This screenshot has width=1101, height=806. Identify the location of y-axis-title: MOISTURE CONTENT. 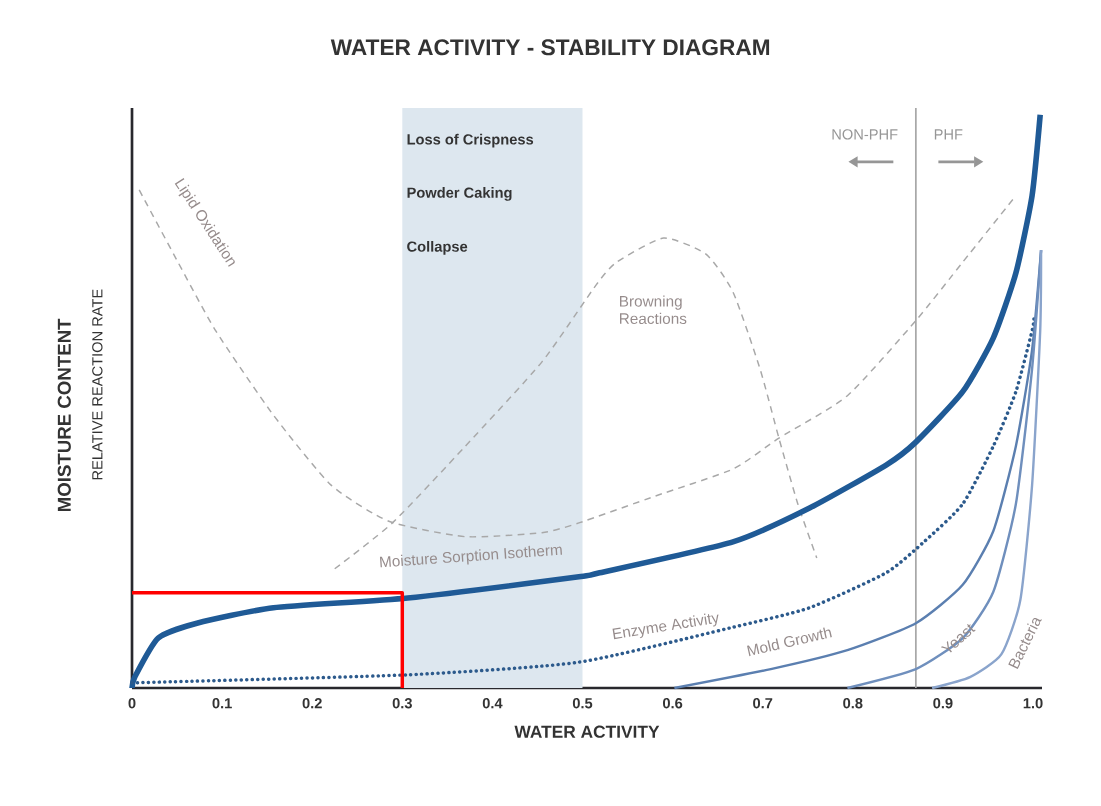
(64, 415).